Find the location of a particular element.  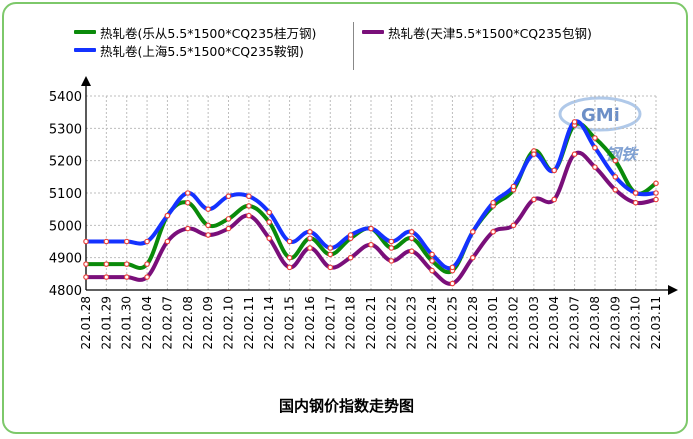

legend-item-shanghai: 热轧卷(上海5.5*1500*CQ235鞍钢) is located at coordinates (189, 50).